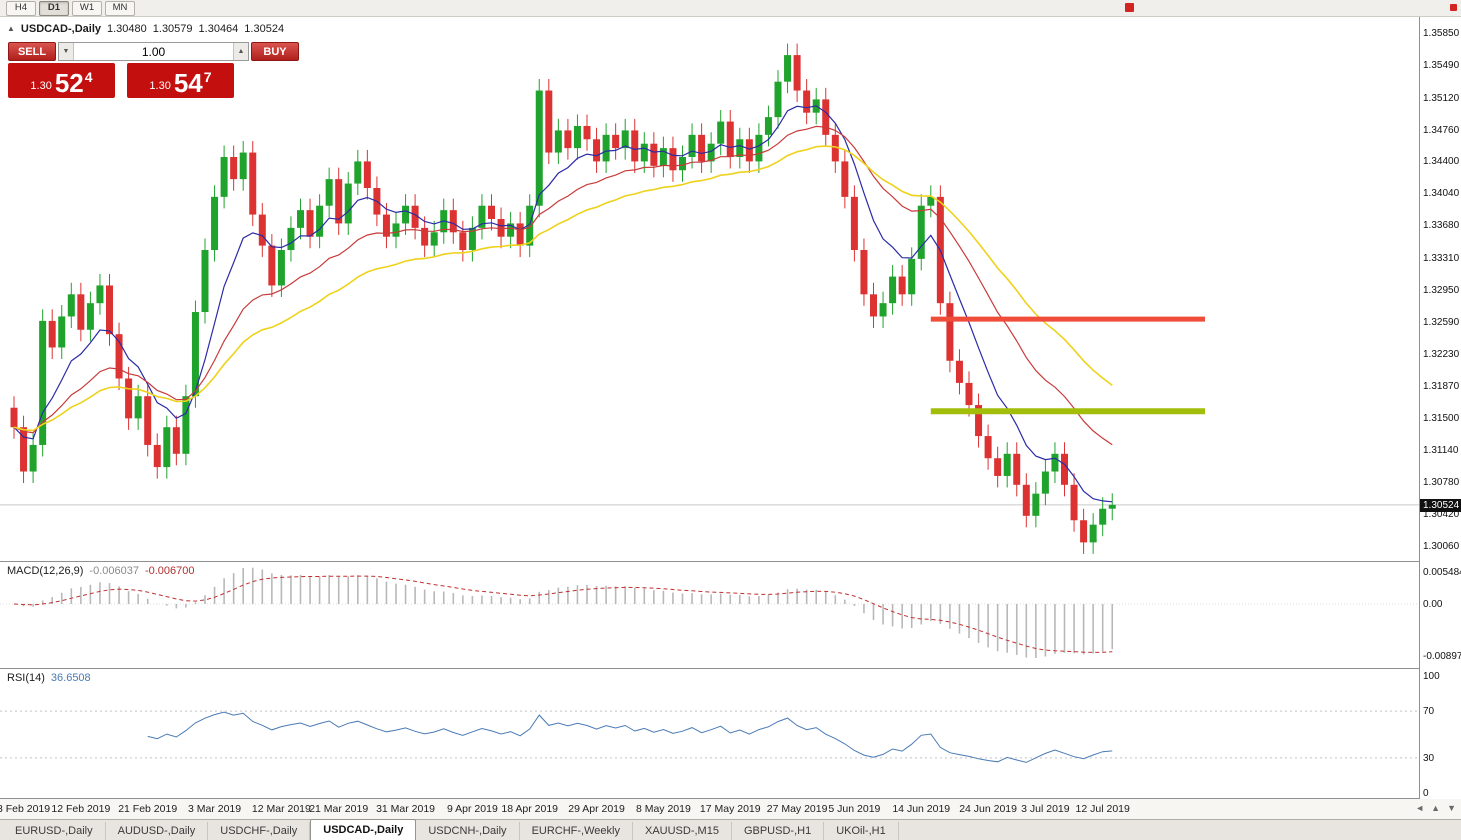 The height and width of the screenshot is (840, 1461). Describe the element at coordinates (1441, 162) in the screenshot. I see `price-axis-label: 1.34400` at that location.